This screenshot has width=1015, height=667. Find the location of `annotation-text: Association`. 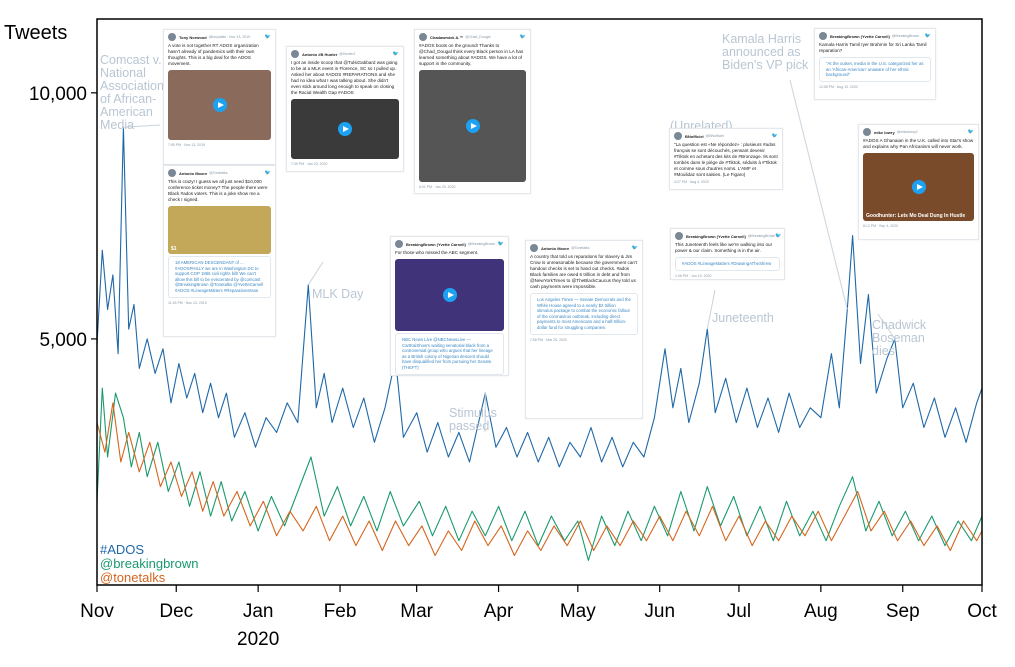

annotation-text: Association is located at coordinates (132, 86).